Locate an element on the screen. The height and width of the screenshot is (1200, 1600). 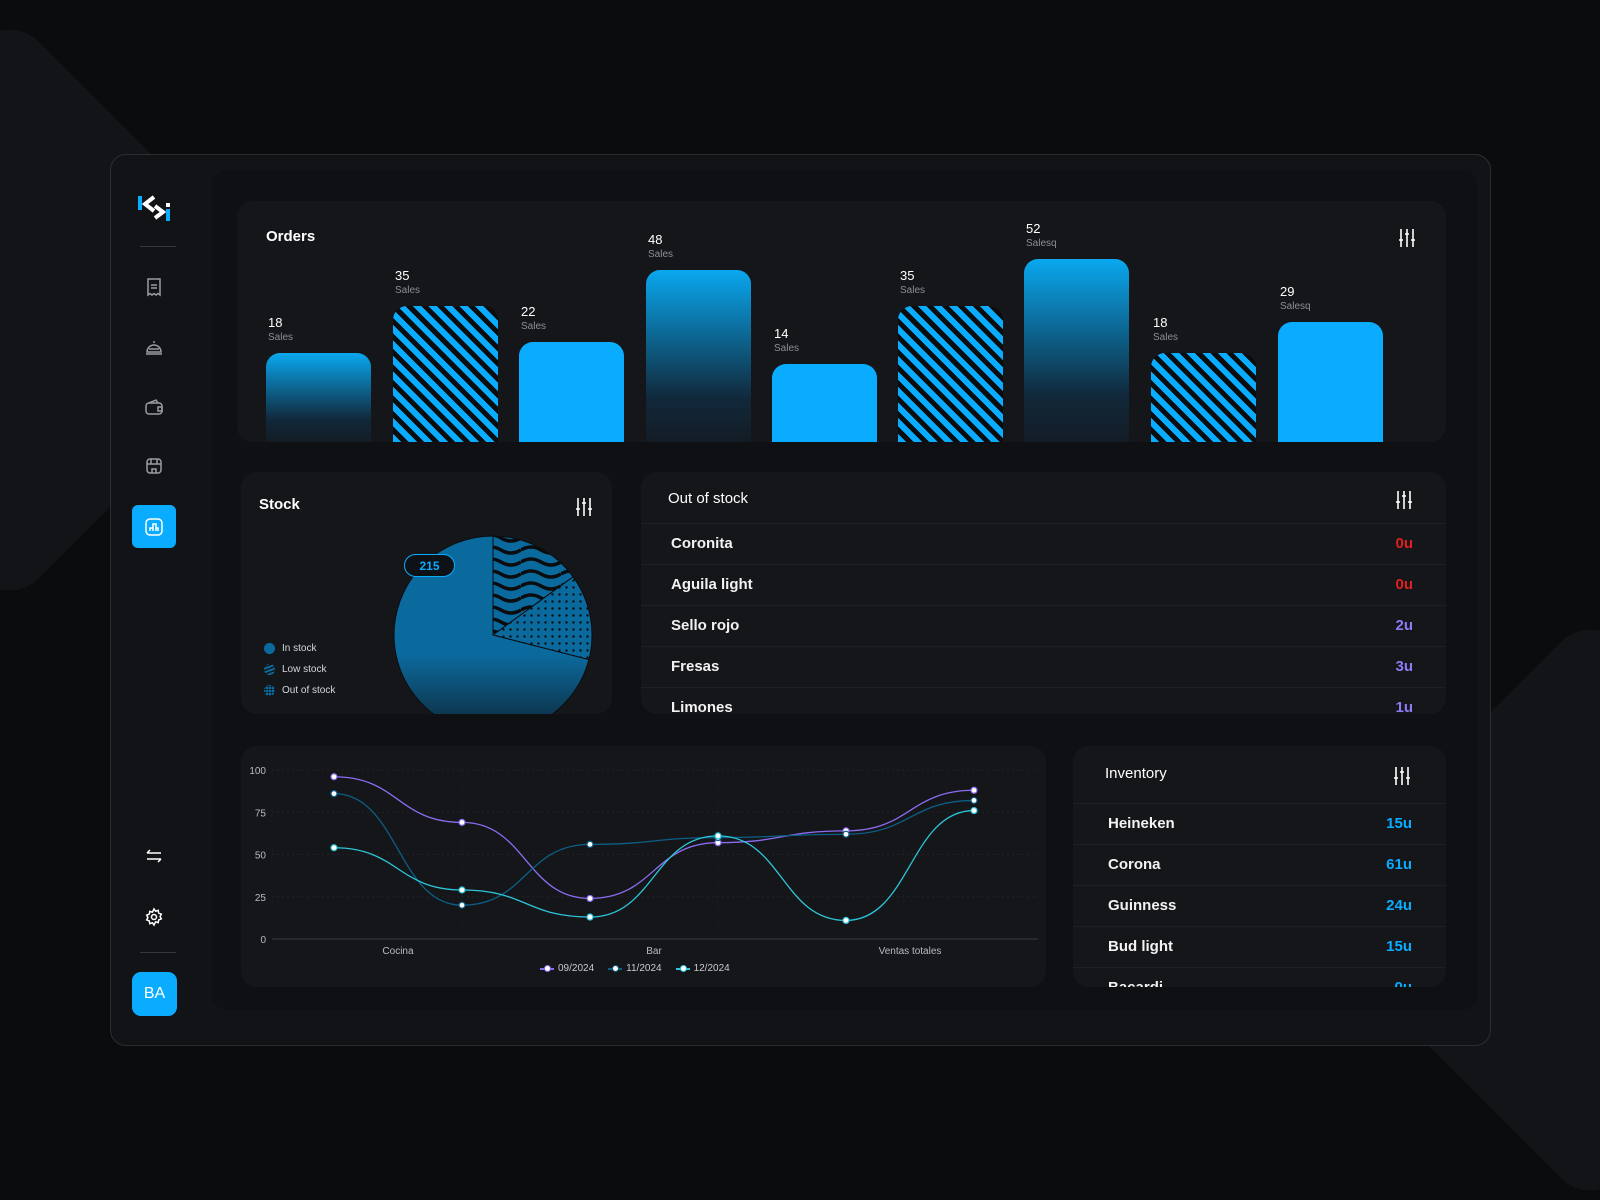
legend-in-stock: In stock is located at coordinates (290, 648).